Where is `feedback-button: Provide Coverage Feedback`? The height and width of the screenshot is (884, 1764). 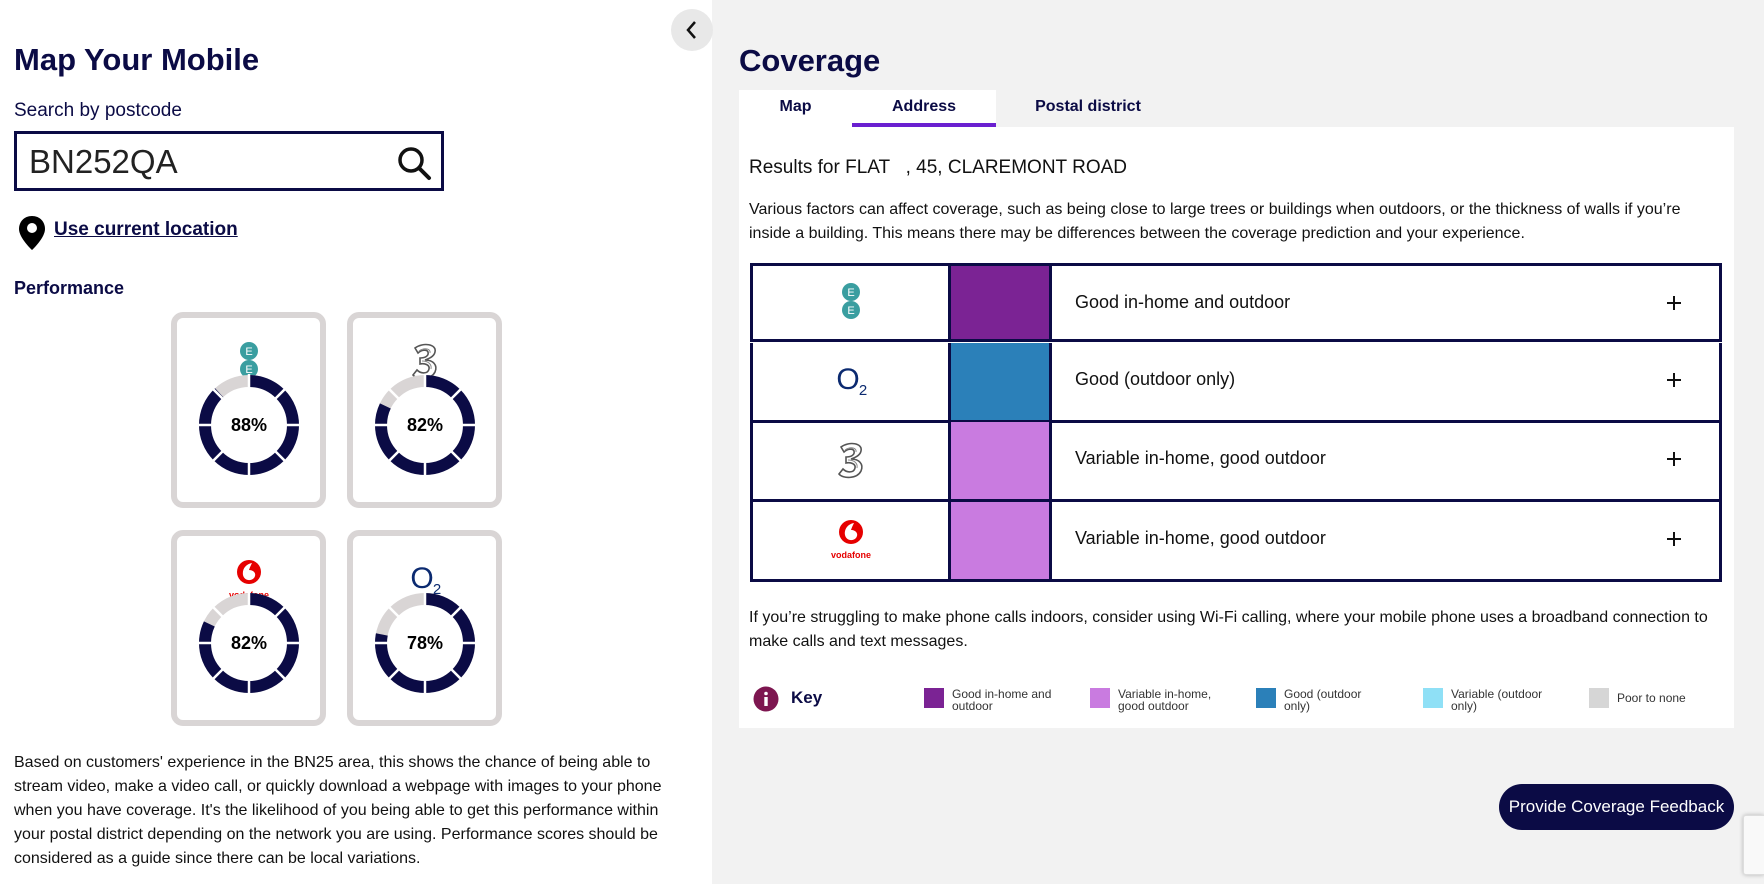
feedback-button: Provide Coverage Feedback is located at coordinates (1616, 807).